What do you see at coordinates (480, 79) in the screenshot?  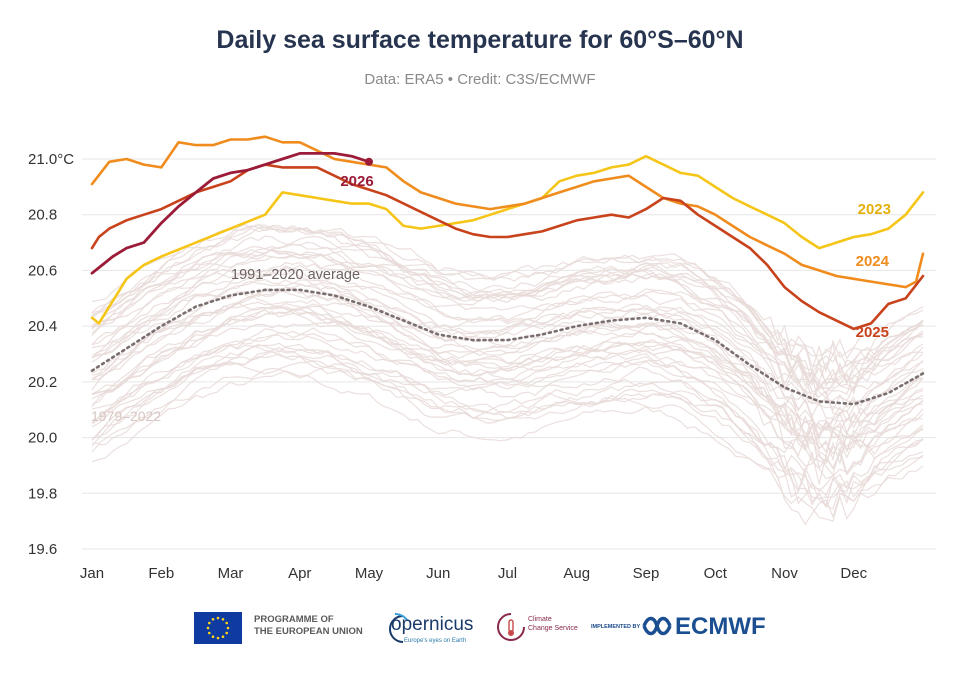 I see `chart-subtitle: Data: ERA5 • Credit: C3S/ECMWF` at bounding box center [480, 79].